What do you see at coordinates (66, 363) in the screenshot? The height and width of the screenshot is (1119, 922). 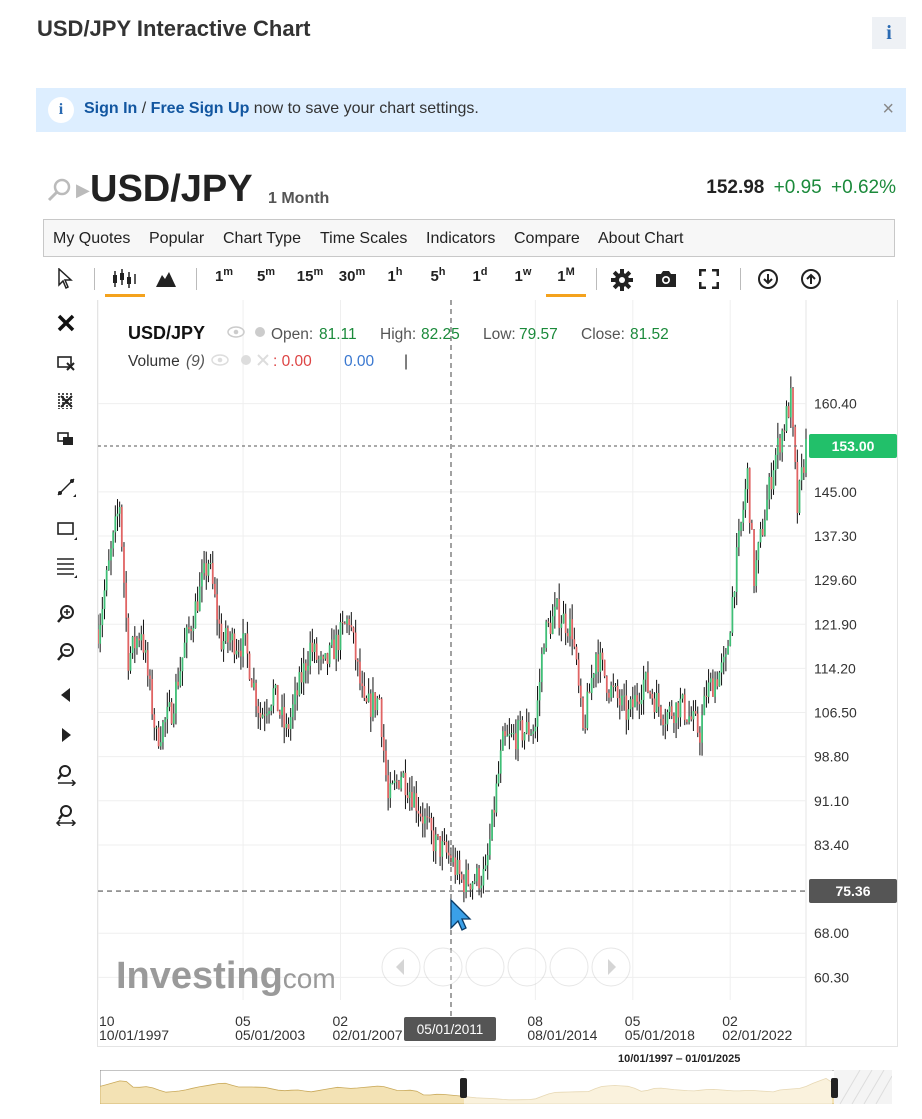 I see `delete-drawing-icon` at bounding box center [66, 363].